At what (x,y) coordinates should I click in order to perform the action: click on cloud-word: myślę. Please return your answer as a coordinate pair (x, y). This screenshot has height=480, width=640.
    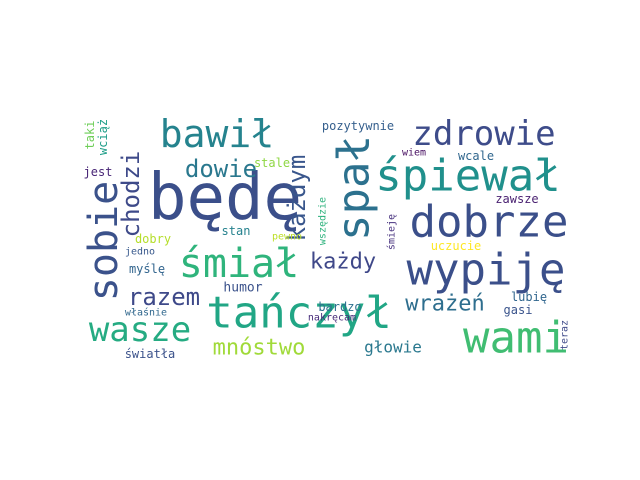
    Looking at the image, I should click on (147, 269).